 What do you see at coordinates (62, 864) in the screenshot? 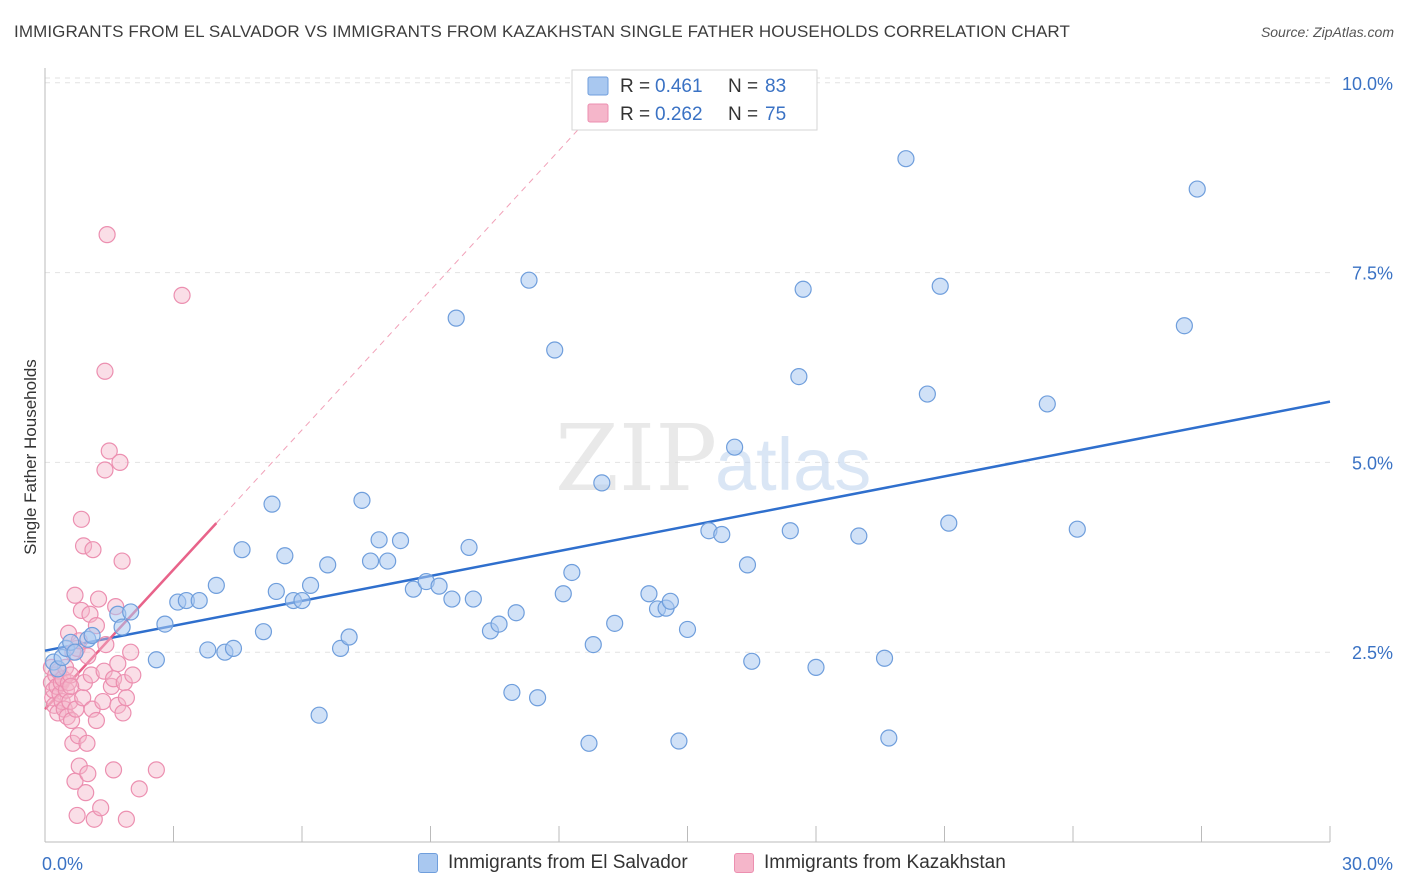
I see `x-tick-label: 0.0%` at bounding box center [62, 864].